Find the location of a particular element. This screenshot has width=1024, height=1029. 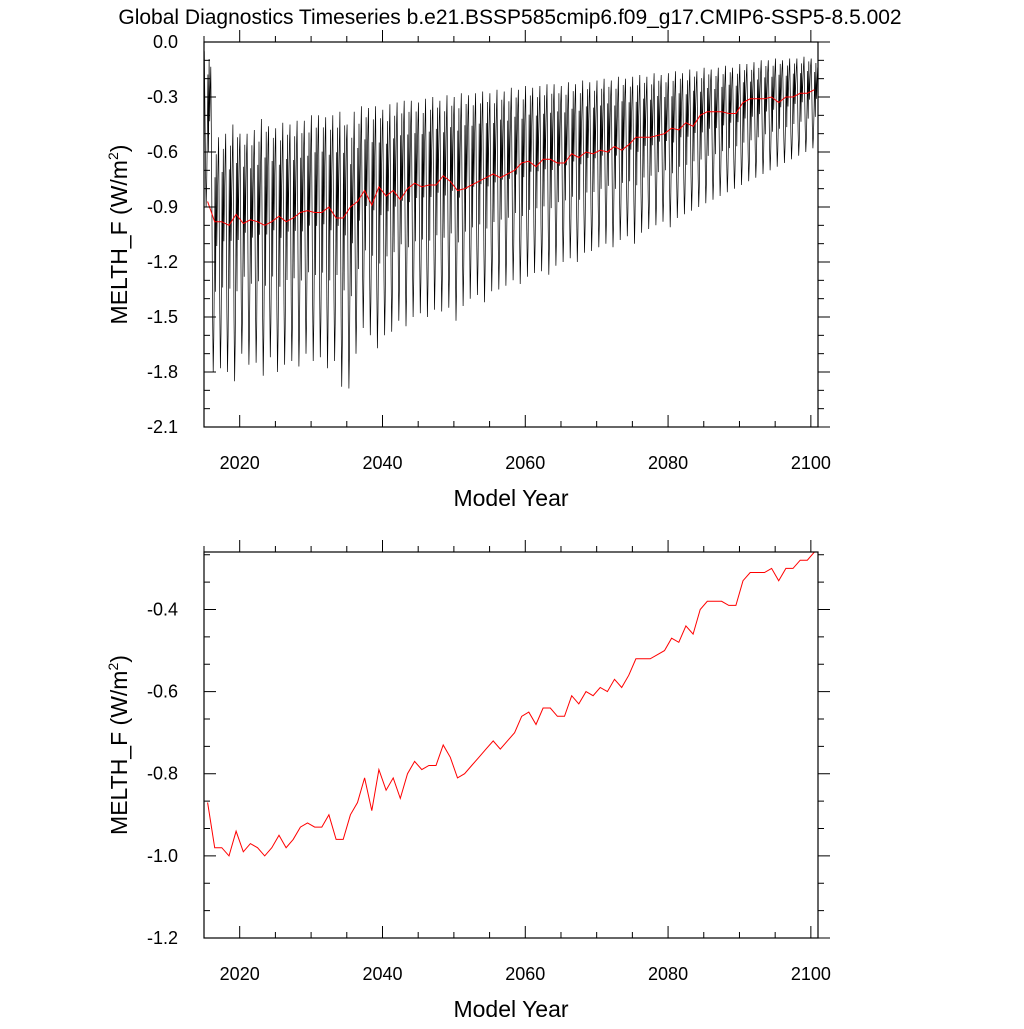

y-tick-label: -1.5 is located at coordinates (162, 317).